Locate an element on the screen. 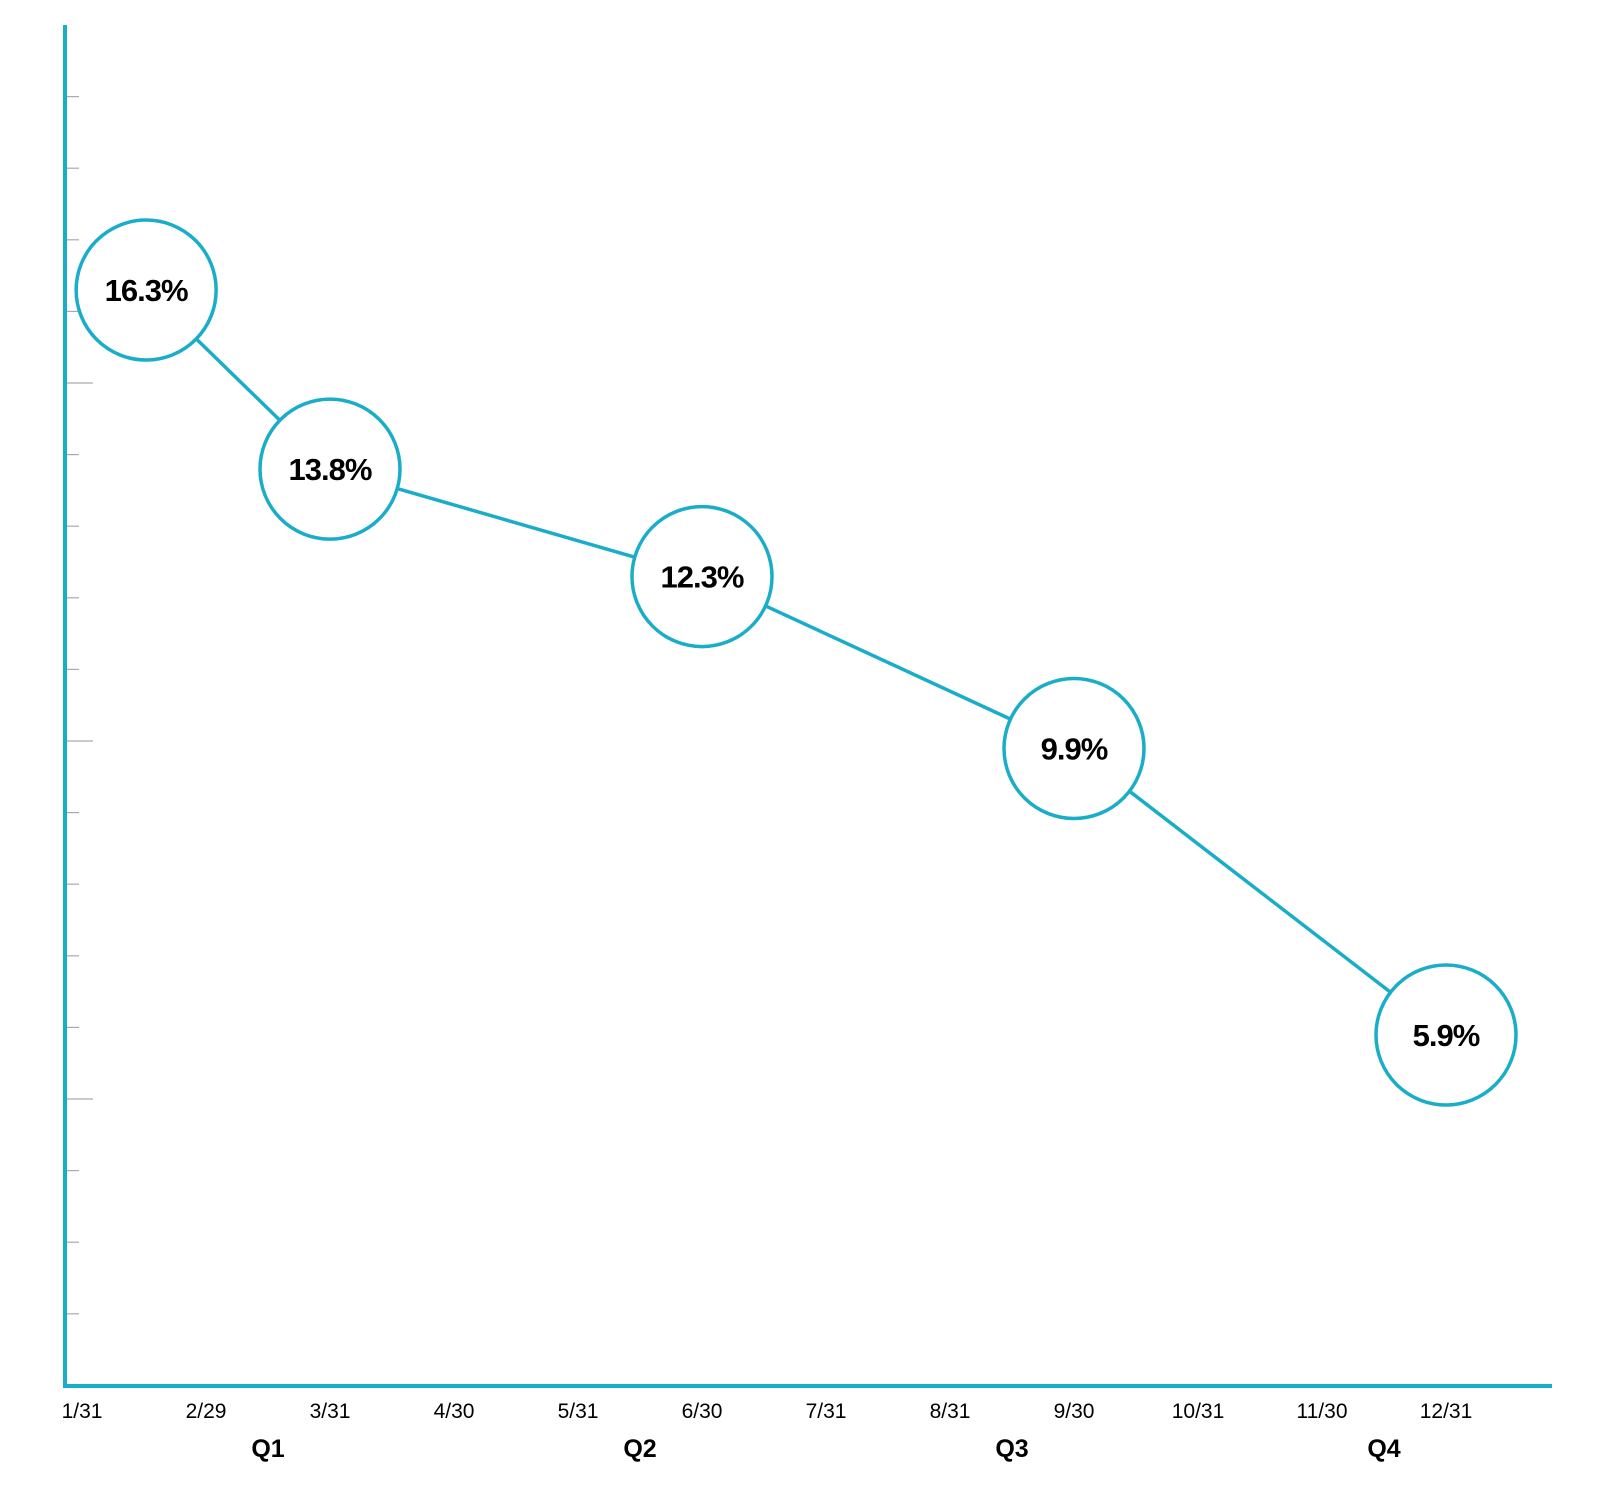 This screenshot has height=1505, width=1600. data-point-label: 16.3% is located at coordinates (146, 290).